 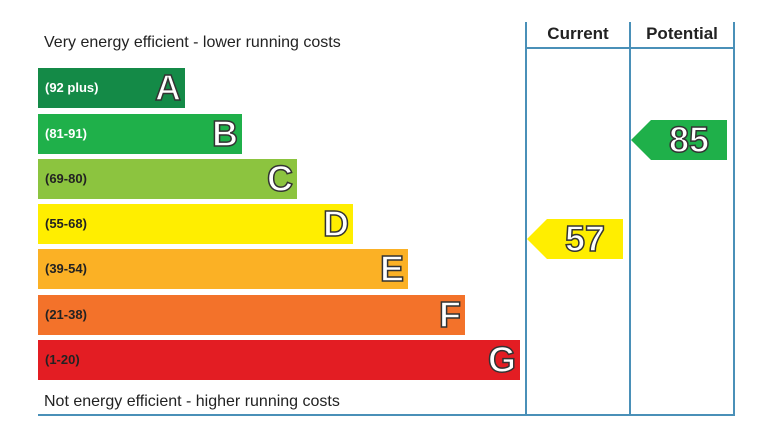 What do you see at coordinates (386, 415) in the screenshot?
I see `chart-bottom-border` at bounding box center [386, 415].